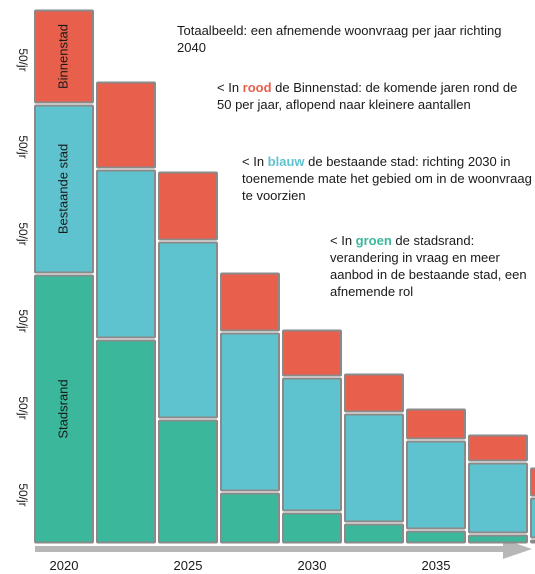 This screenshot has height=574, width=535. Describe the element at coordinates (343, 240) in the screenshot. I see `annotation-green-prefix: < In` at that location.